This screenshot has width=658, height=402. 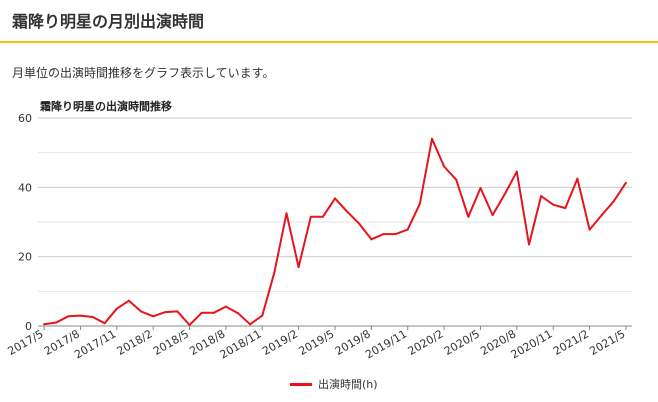 What do you see at coordinates (241, 344) in the screenshot?
I see `x-tick-label: 2018/11` at bounding box center [241, 344].